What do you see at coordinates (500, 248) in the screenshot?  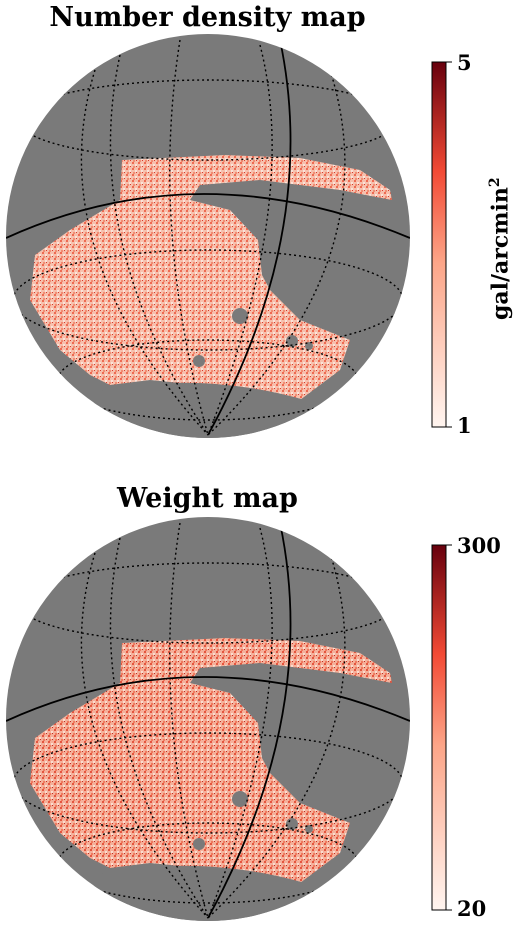 I see `colorbar-unit-label: gal/arcmin2` at bounding box center [500, 248].